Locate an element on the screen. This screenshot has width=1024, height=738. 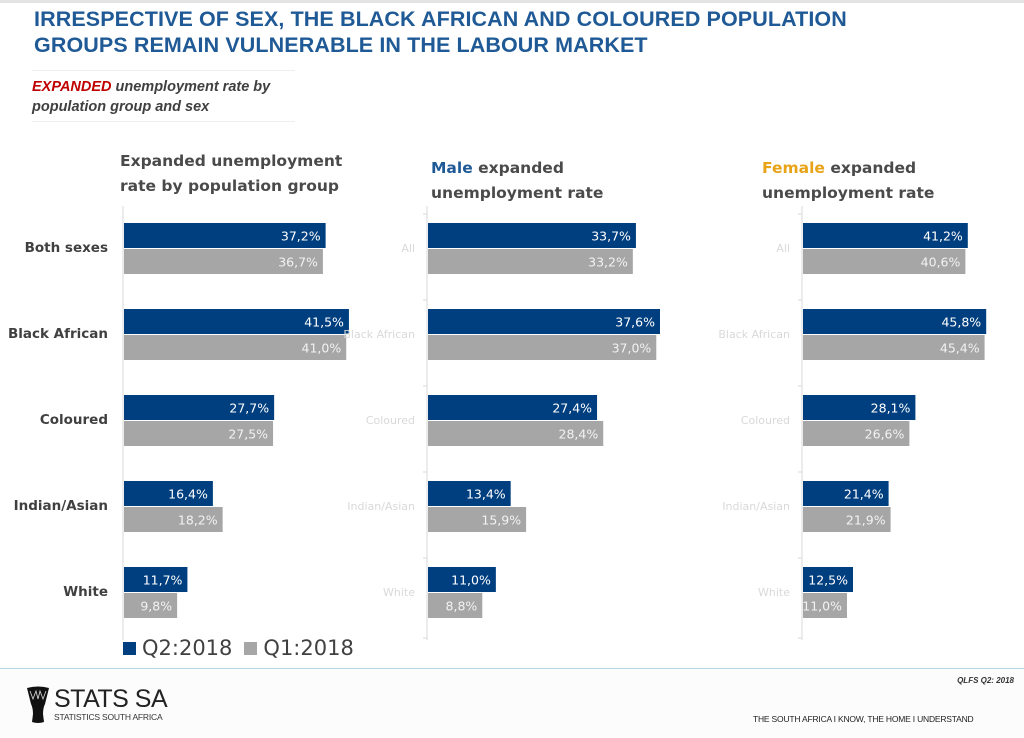
legend-label-q2: Q2:2018 is located at coordinates (187, 648).